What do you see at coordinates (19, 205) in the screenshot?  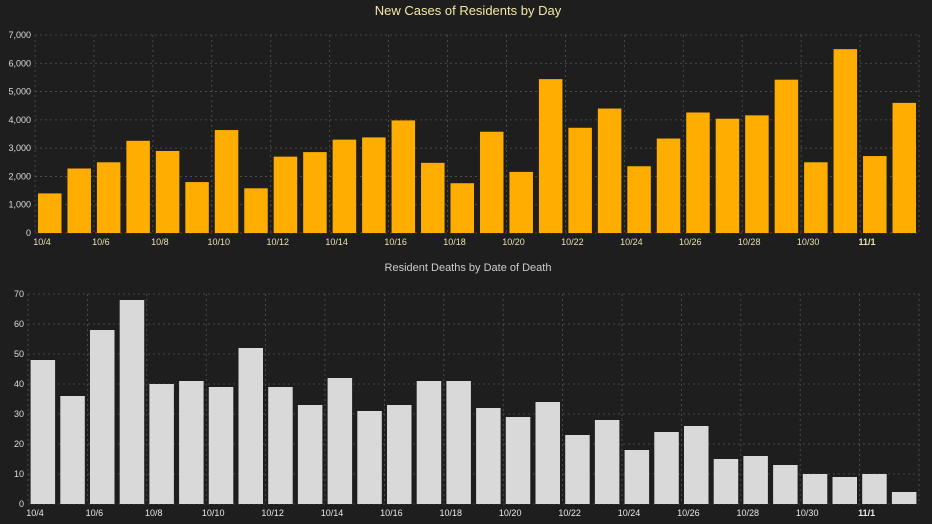 I see `y-tick-label: 1,000` at bounding box center [19, 205].